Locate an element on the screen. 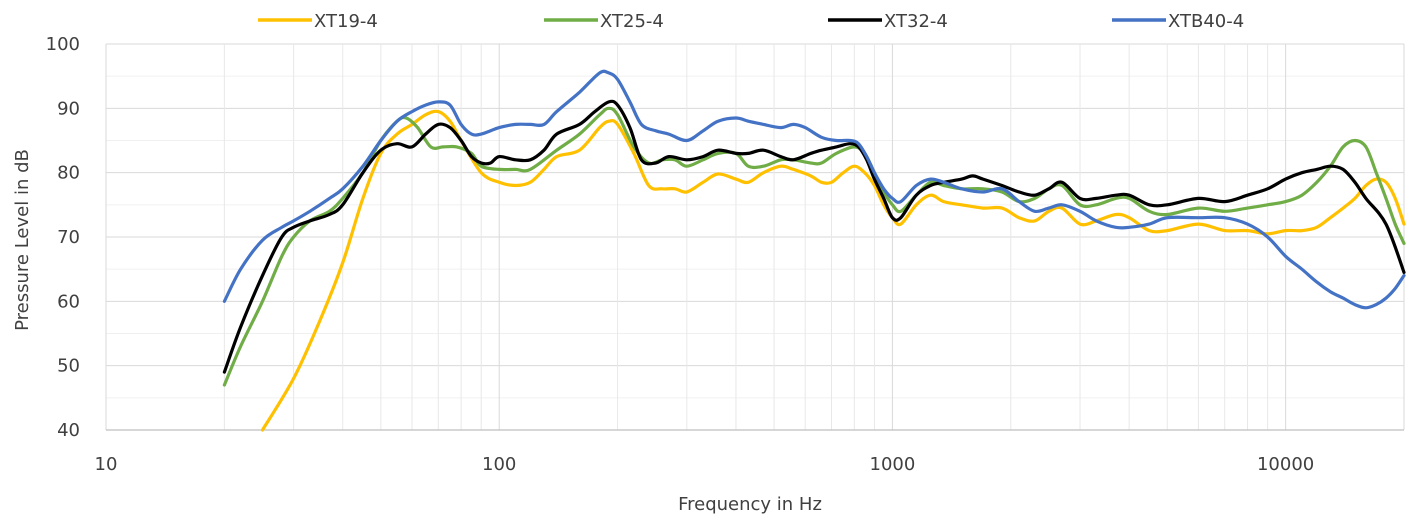 The image size is (1409, 521). legend-label: XTB40-4 is located at coordinates (1206, 21).